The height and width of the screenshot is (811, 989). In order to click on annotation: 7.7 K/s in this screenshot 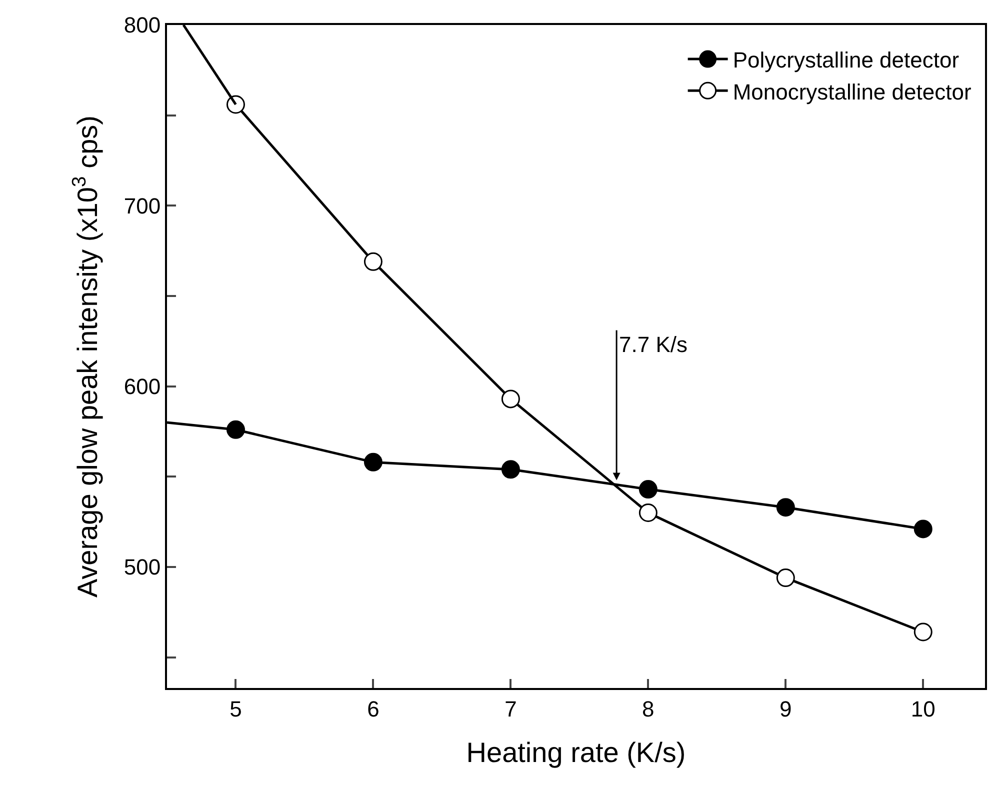, I will do `click(653, 344)`.